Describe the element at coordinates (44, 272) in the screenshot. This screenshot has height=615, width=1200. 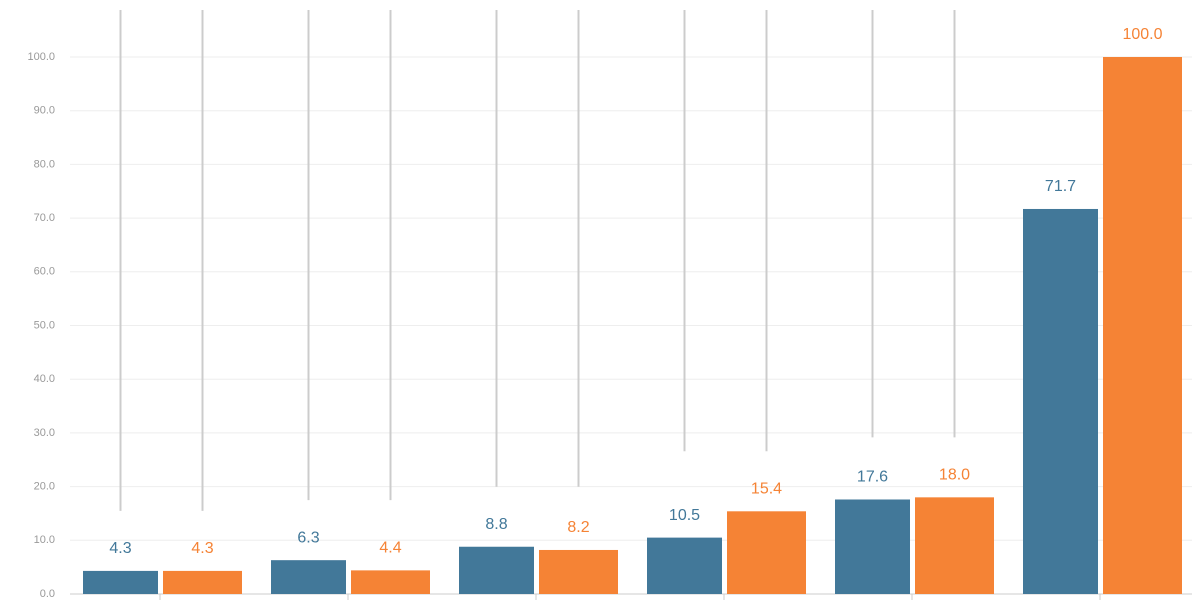
I see `y-tick-label: 60.0` at that location.